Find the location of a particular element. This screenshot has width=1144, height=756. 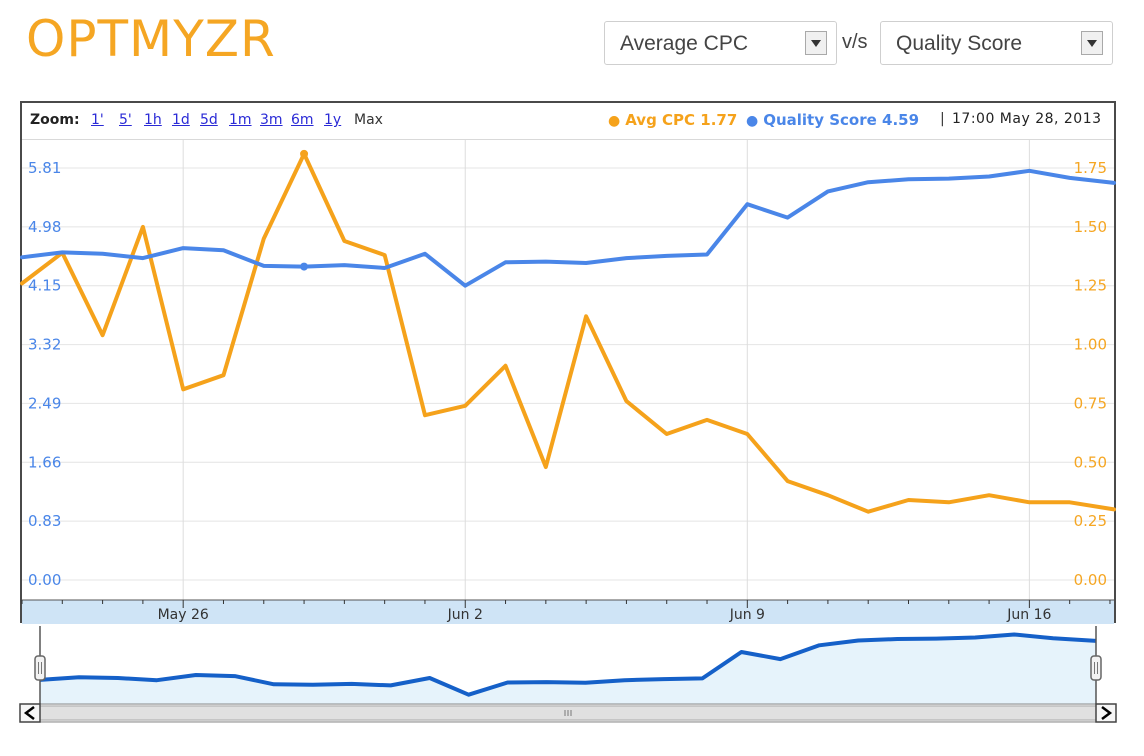

zoom-label: Zoom: is located at coordinates (55, 120).